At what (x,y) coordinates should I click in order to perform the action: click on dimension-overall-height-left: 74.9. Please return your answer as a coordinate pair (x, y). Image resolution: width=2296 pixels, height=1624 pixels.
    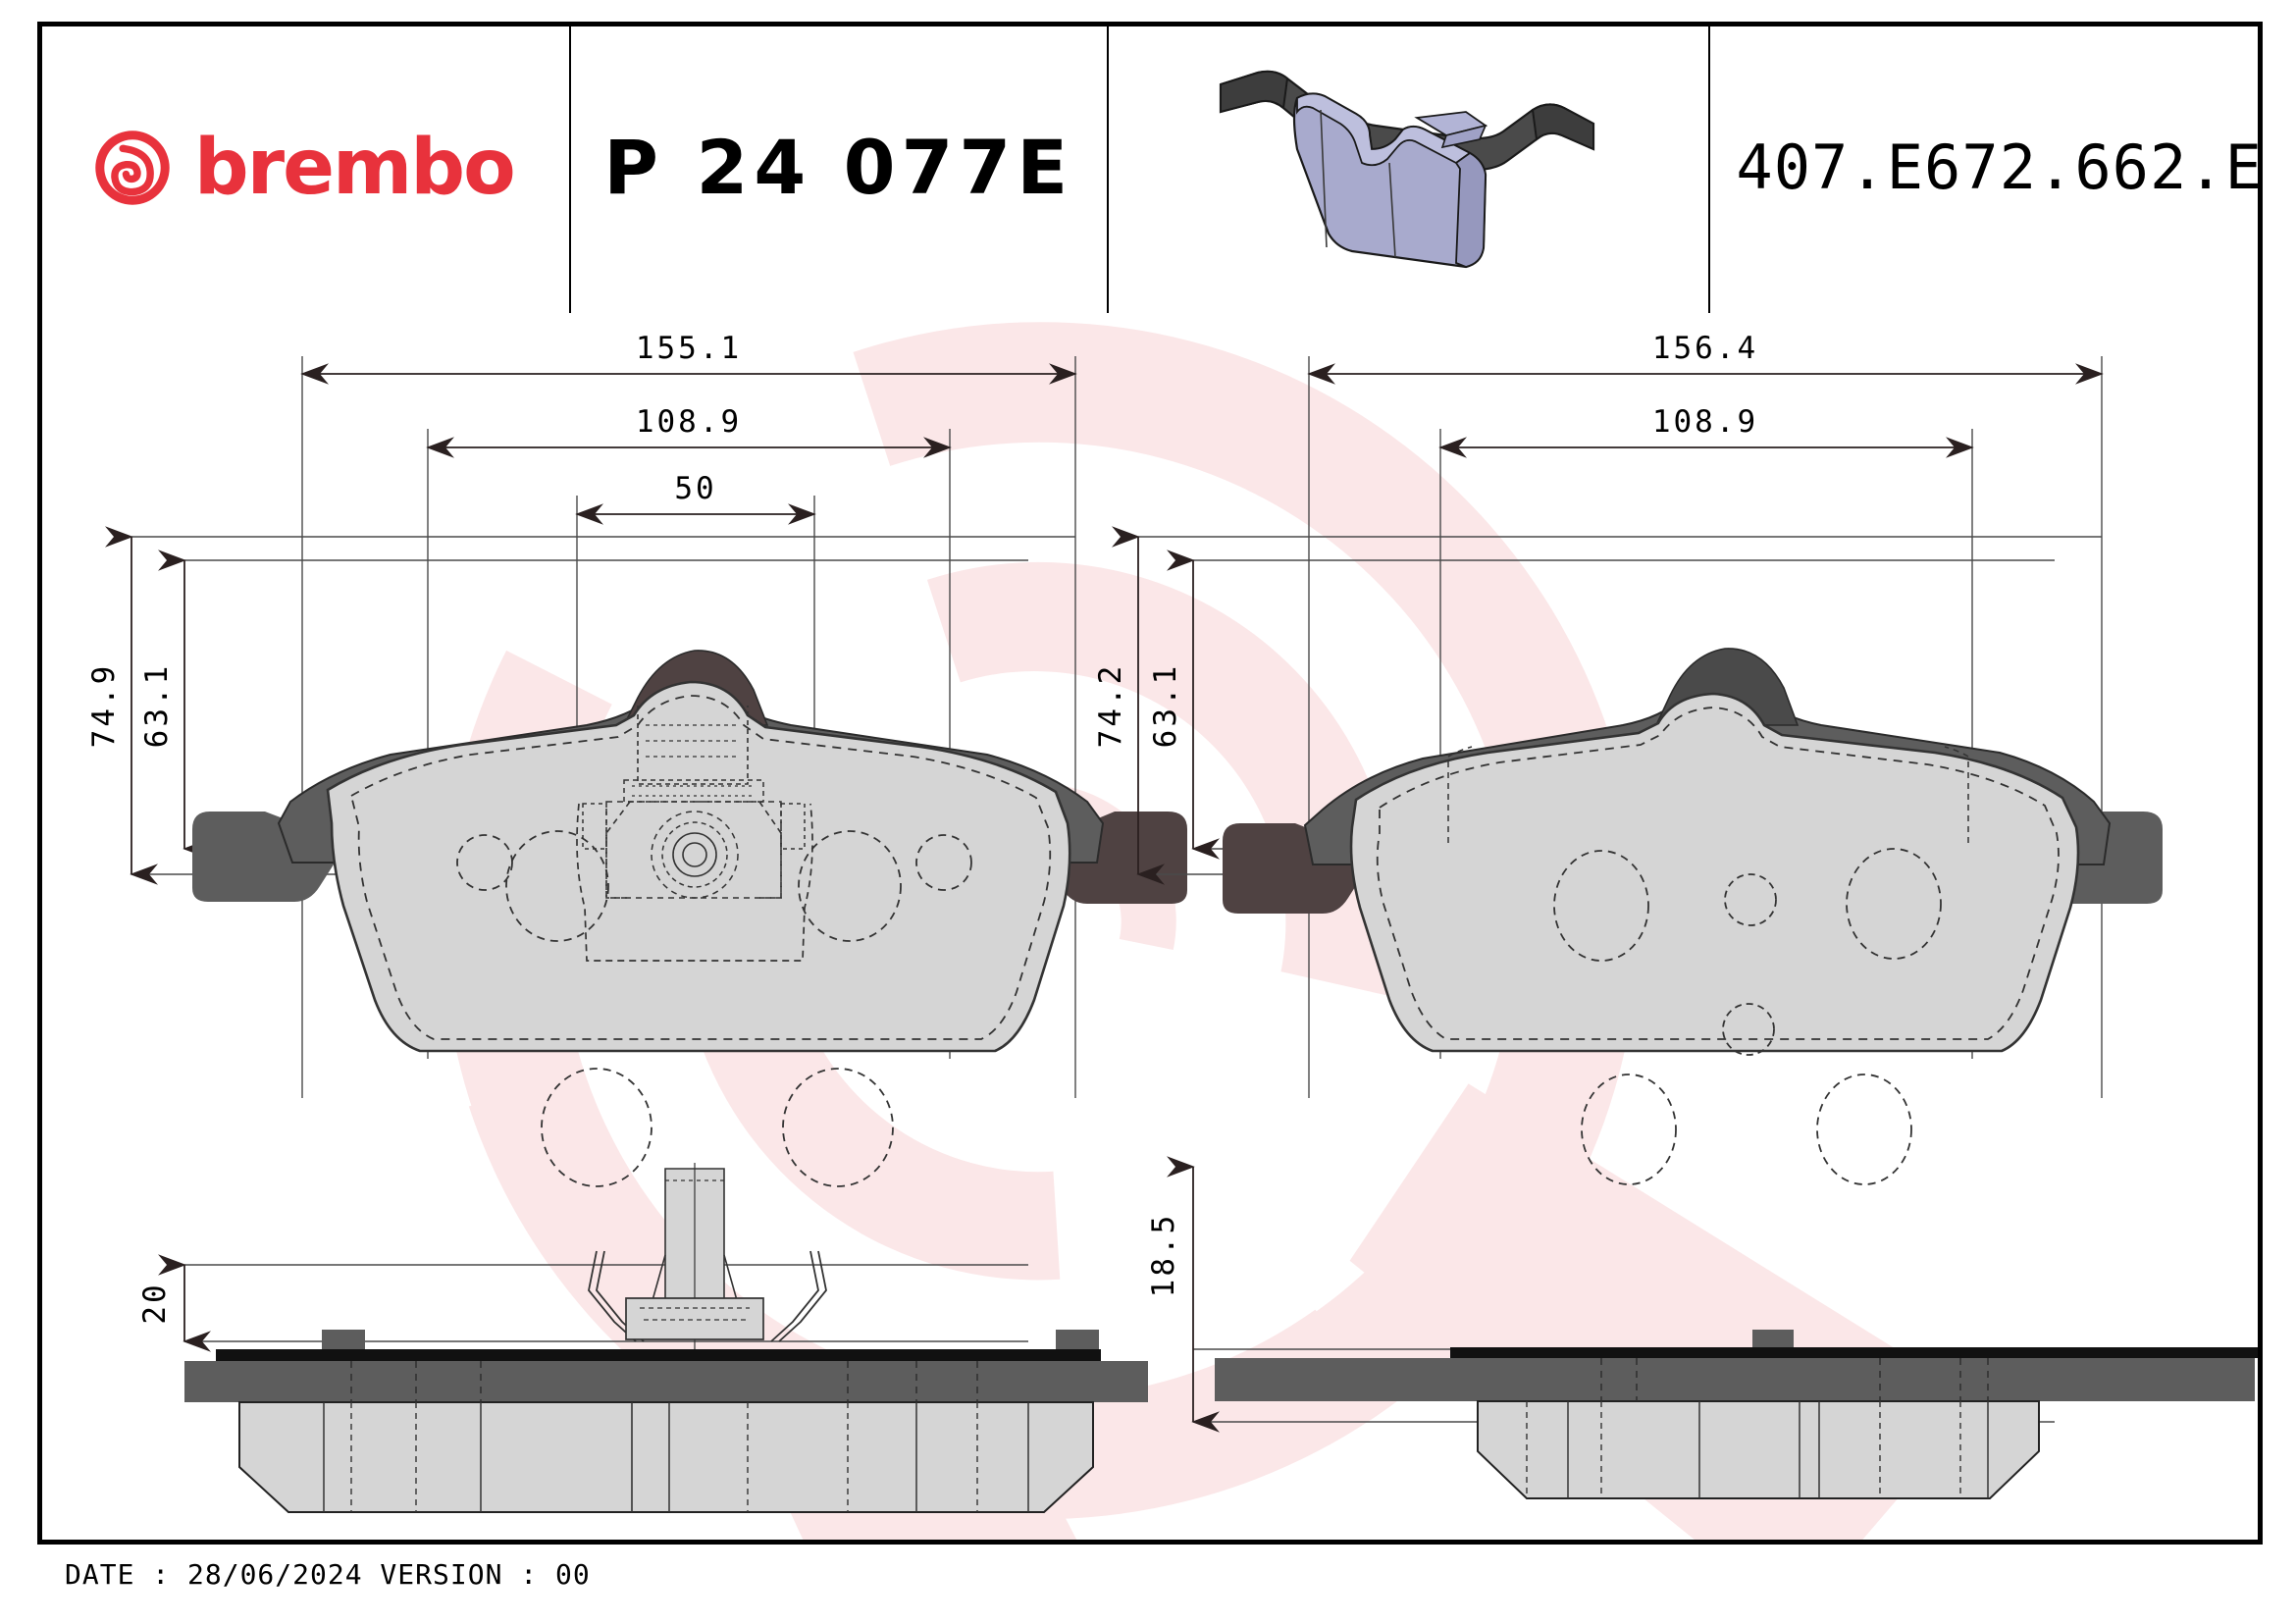
    Looking at the image, I should click on (122, 705).